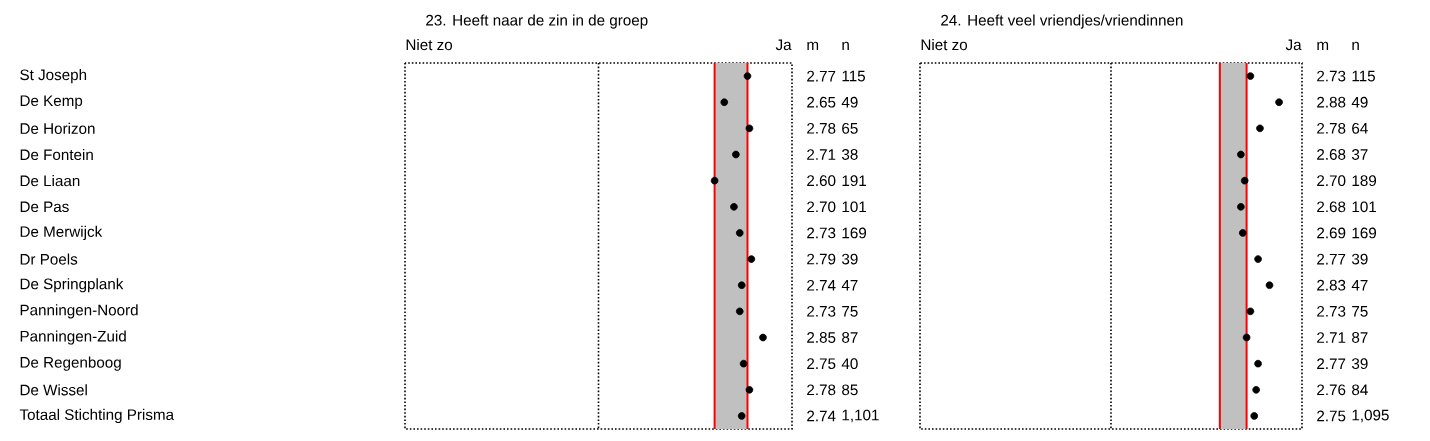 Image resolution: width=1430 pixels, height=441 pixels. What do you see at coordinates (854, 181) in the screenshot?
I see `text: 191` at bounding box center [854, 181].